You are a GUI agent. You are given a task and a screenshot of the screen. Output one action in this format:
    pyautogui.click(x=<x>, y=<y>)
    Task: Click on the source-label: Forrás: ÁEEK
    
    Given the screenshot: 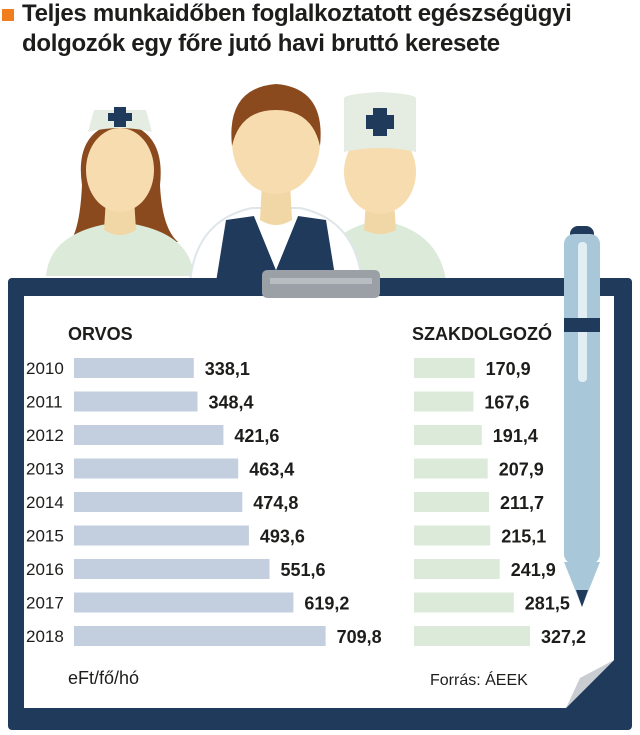 What is the action you would take?
    pyautogui.click(x=479, y=680)
    